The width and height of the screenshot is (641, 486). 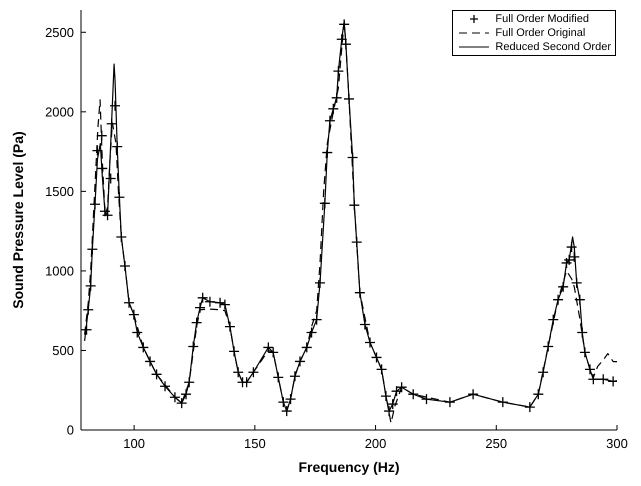 I want to click on y-tick-label: 1000, so click(x=59, y=271).